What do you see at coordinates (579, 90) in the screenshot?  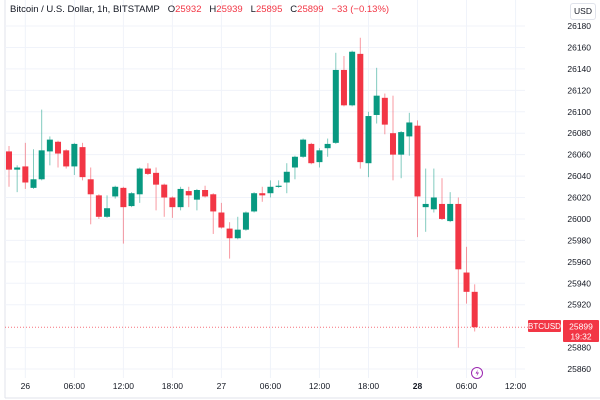 I see `y-tick-label: 26120` at bounding box center [579, 90].